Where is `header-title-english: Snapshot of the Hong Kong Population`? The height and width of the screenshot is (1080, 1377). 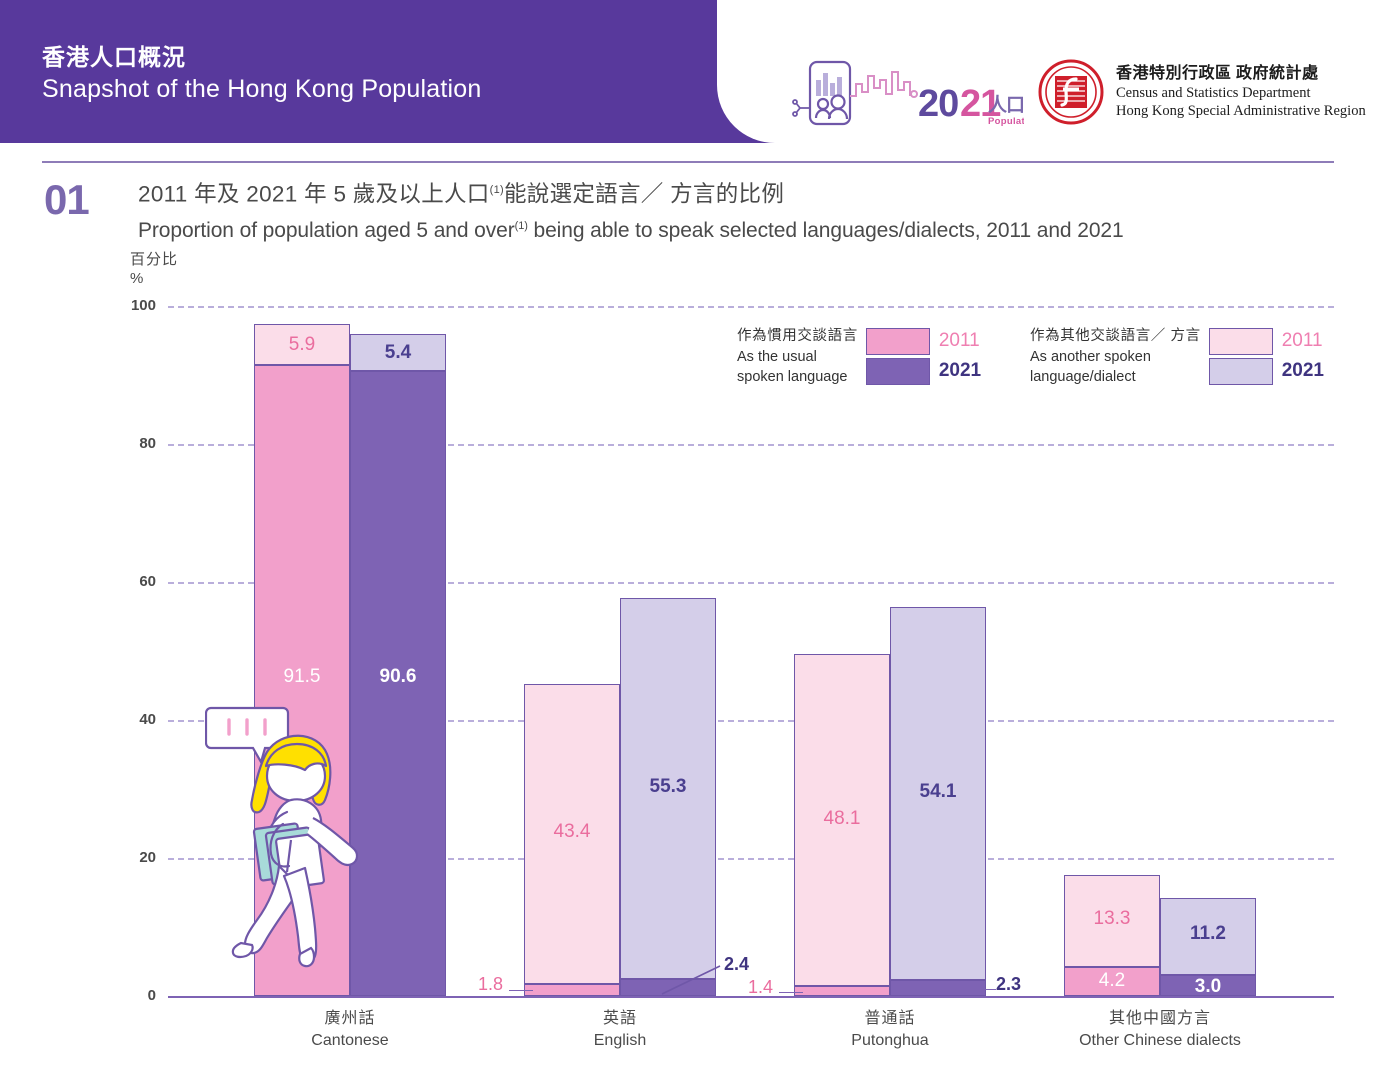
header-title-english: Snapshot of the Hong Kong Population is located at coordinates (262, 89).